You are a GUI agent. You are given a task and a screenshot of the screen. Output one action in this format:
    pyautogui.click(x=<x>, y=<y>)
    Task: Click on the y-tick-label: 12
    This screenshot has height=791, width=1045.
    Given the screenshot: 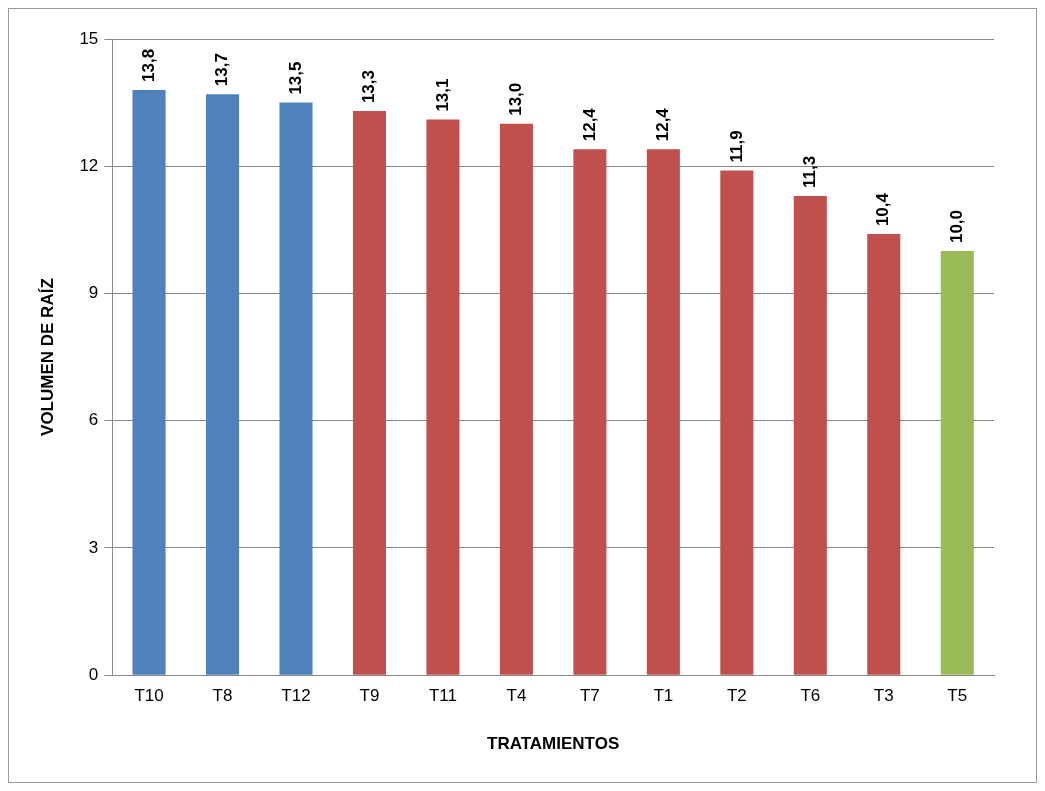 What is the action you would take?
    pyautogui.click(x=89, y=165)
    